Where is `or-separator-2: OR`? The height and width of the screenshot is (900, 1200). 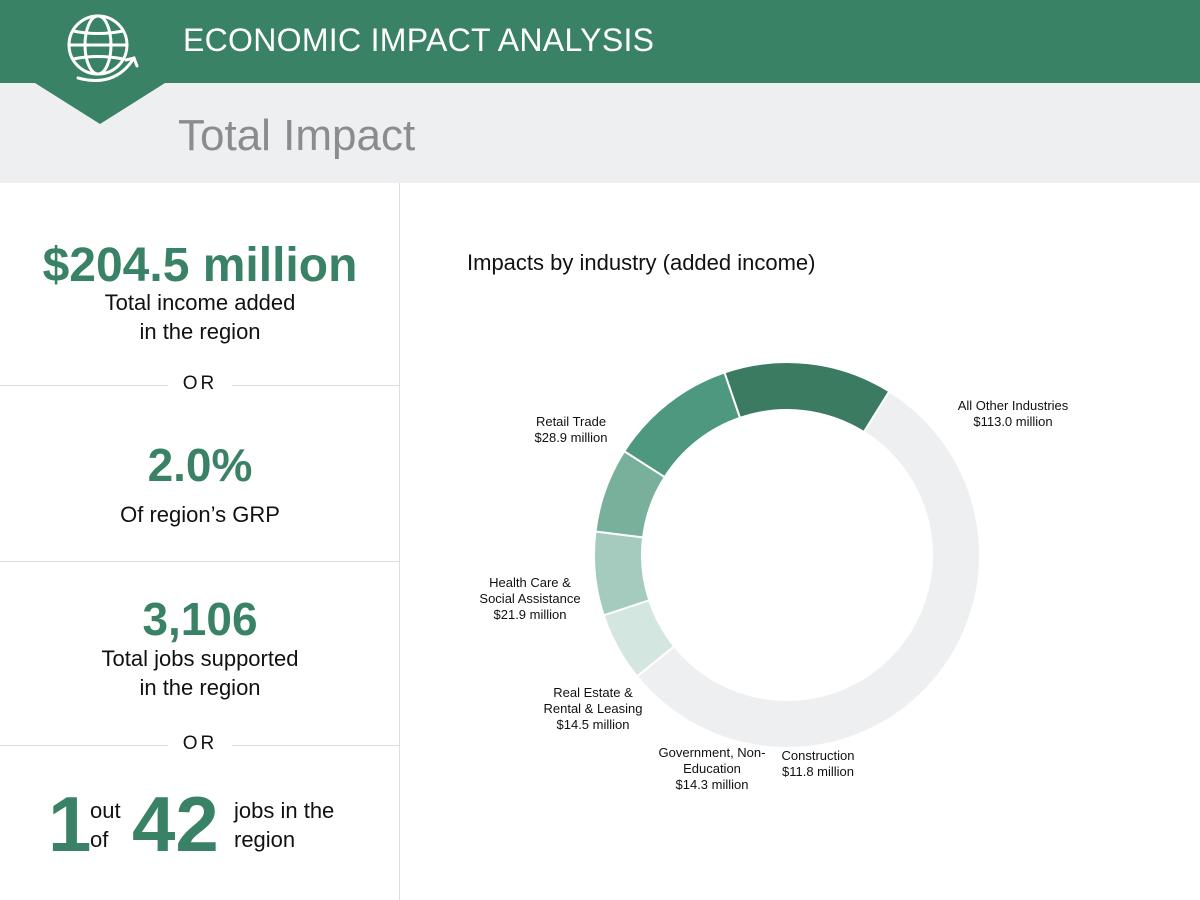 or-separator-2: OR is located at coordinates (200, 743).